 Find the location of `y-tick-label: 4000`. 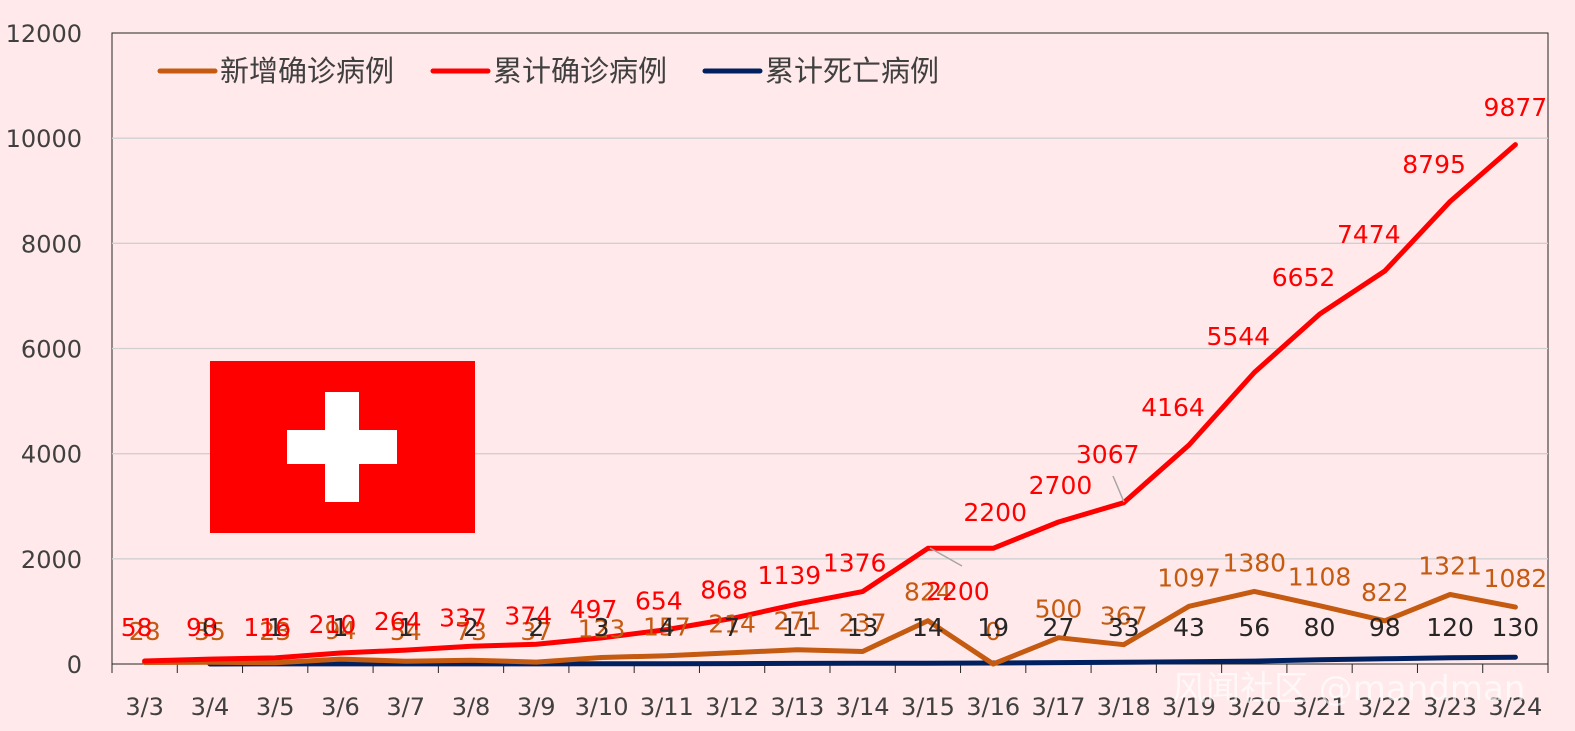

y-tick-label: 4000 is located at coordinates (51, 455).